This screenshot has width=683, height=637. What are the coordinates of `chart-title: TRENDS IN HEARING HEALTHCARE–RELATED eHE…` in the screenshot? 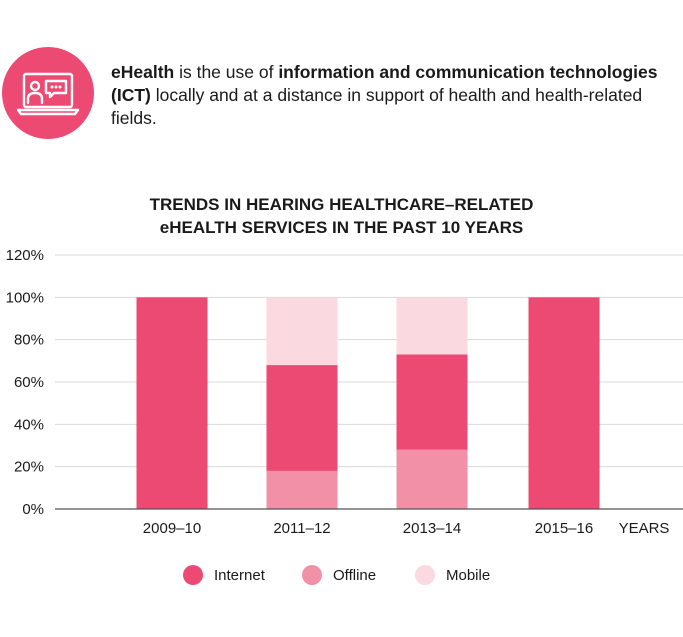 It's located at (341, 216).